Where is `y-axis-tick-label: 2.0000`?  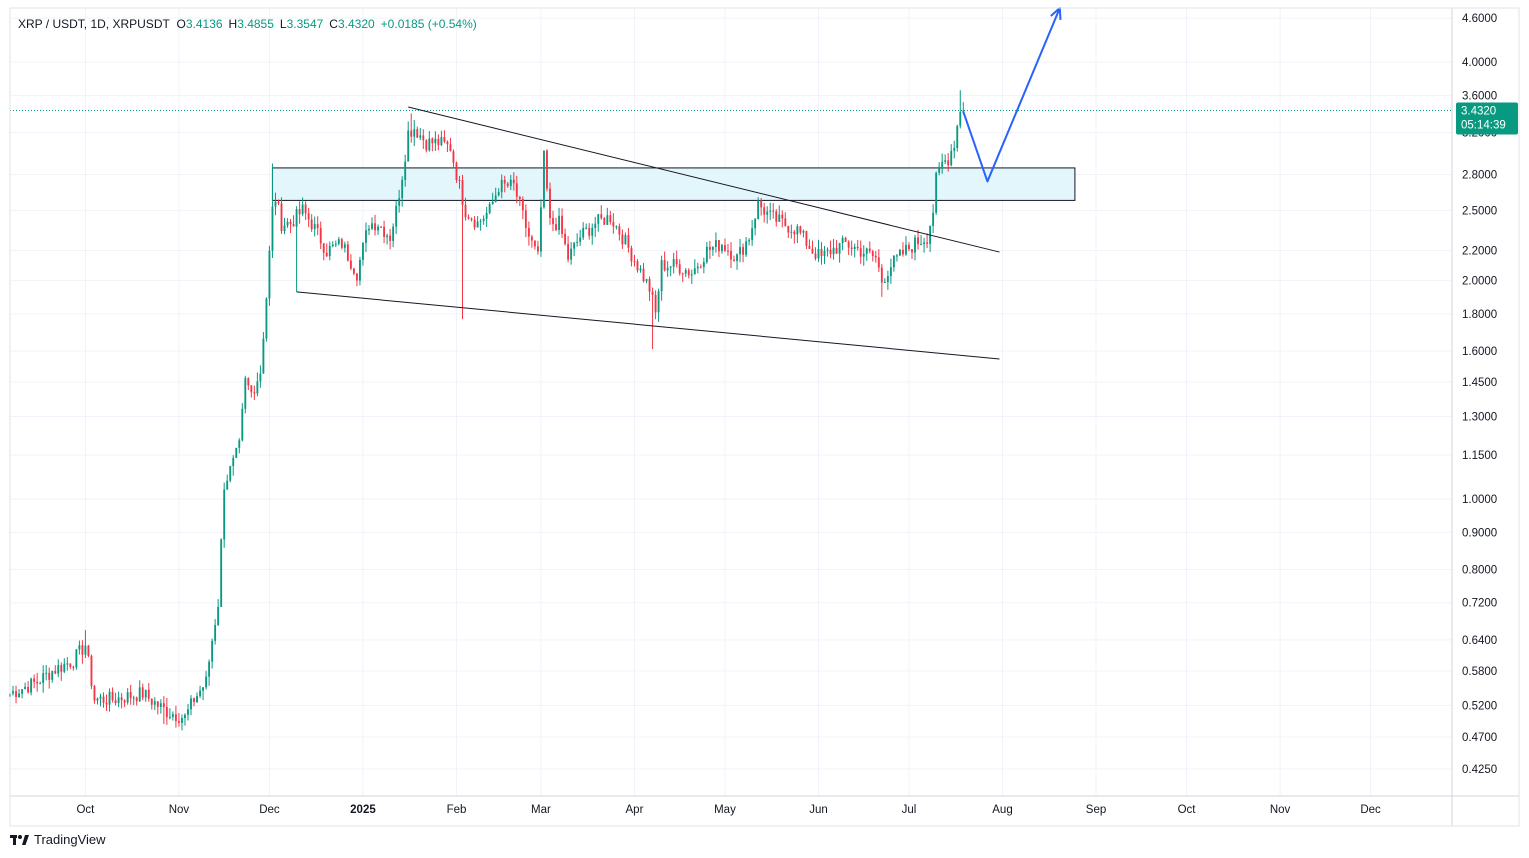
y-axis-tick-label: 2.0000 is located at coordinates (1479, 282).